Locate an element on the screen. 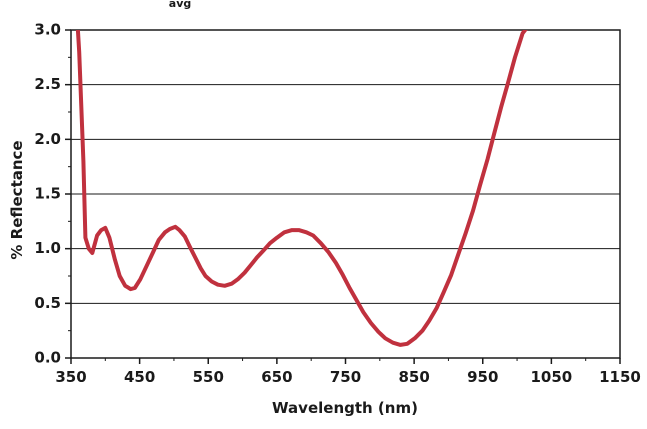  y-tick-label: 3.0 is located at coordinates (47, 30).